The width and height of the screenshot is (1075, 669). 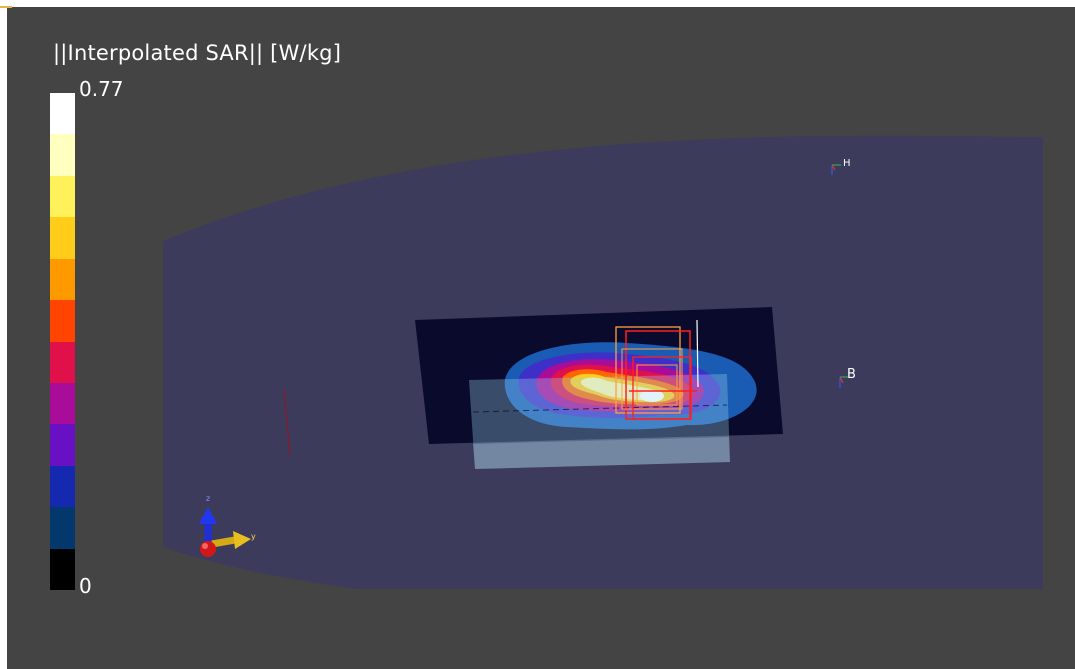 I want to click on y-axis-label: y, so click(x=253, y=536).